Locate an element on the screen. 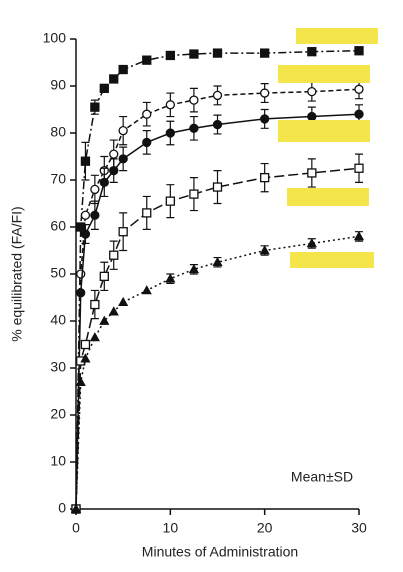  y-tick-label: 10 is located at coordinates (58, 461).